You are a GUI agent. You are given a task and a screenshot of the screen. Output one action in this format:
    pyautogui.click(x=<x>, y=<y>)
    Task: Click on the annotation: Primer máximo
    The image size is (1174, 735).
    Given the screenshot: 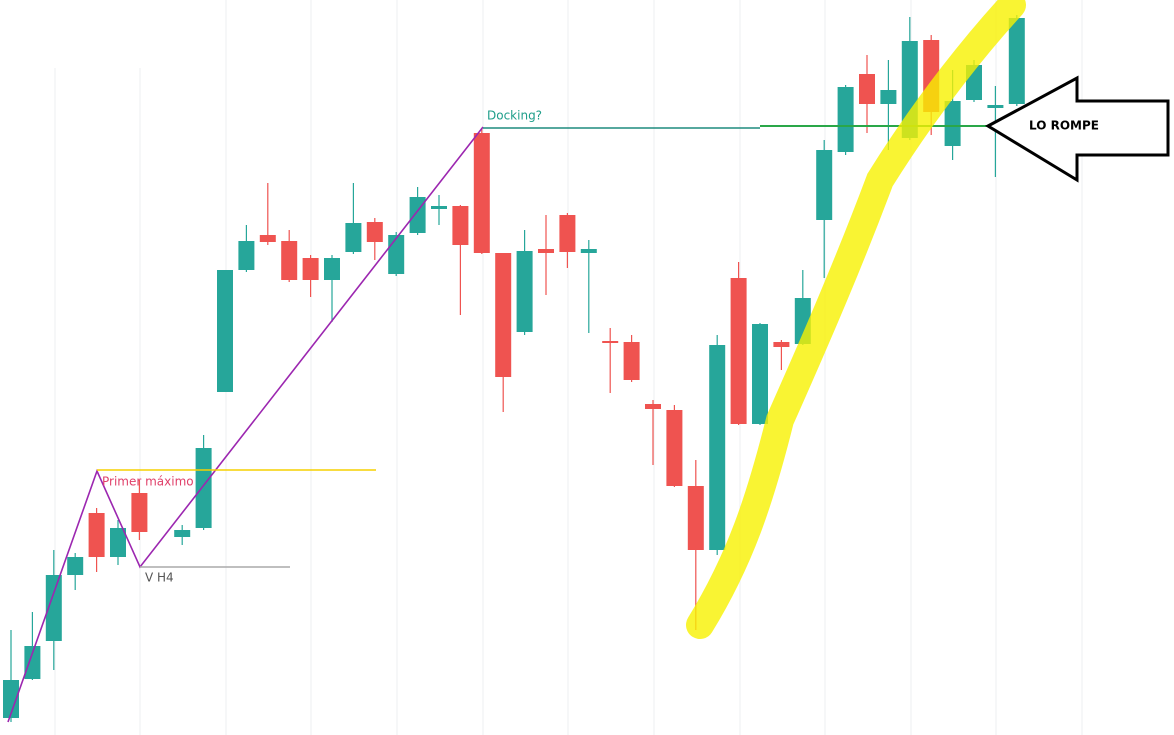 What is the action you would take?
    pyautogui.click(x=148, y=482)
    